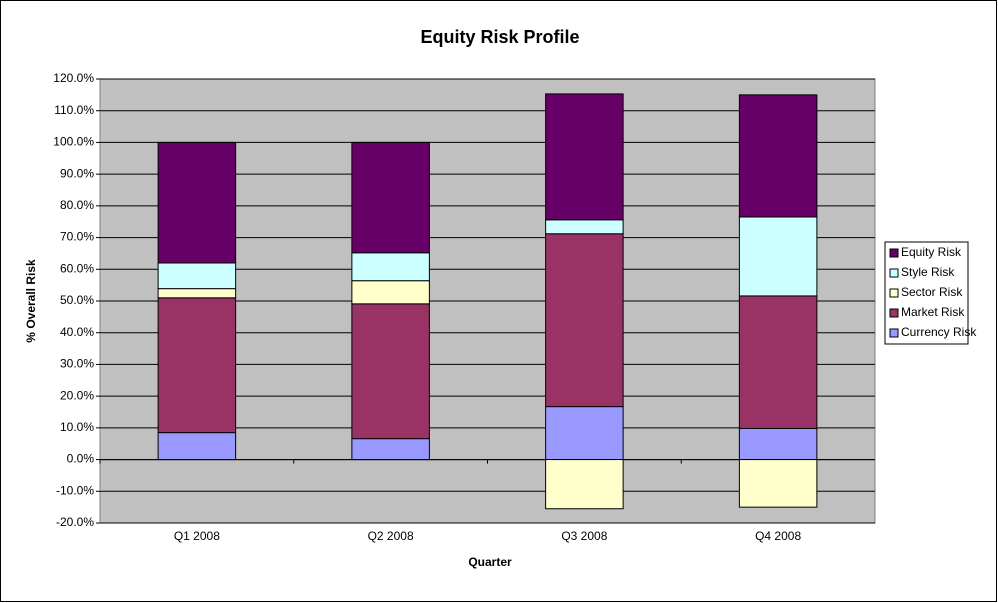 Image resolution: width=998 pixels, height=603 pixels. I want to click on x-tick-label: Q3 2008, so click(584, 536).